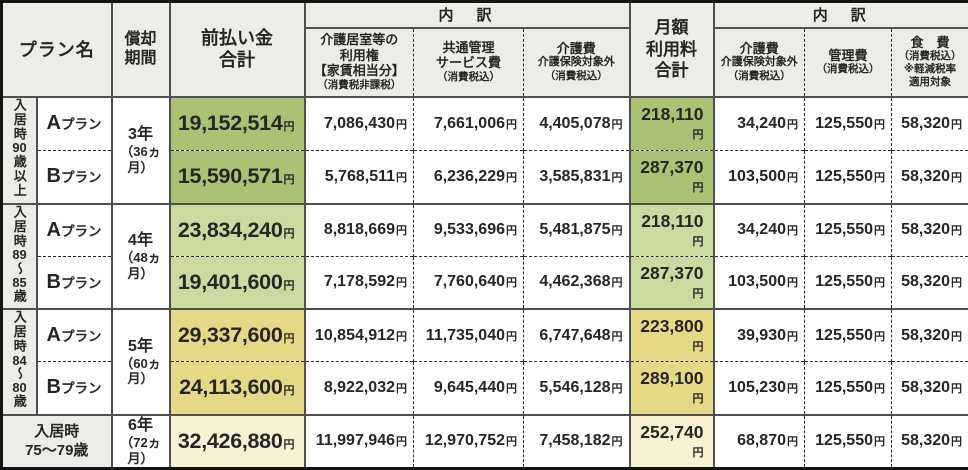  Describe the element at coordinates (237, 442) in the screenshot. I see `prepay-total-value: 32,426,880円` at that location.